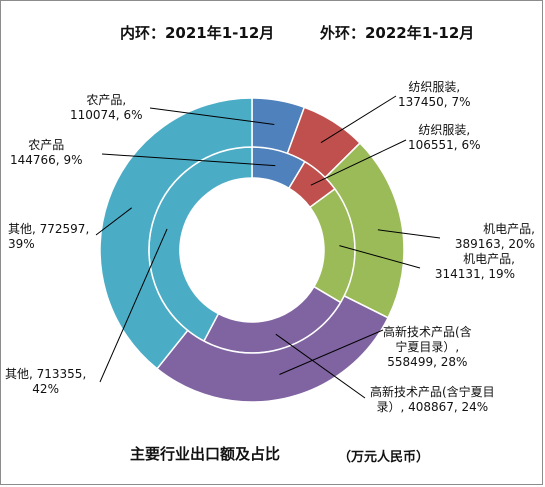 The height and width of the screenshot is (487, 545). Describe the element at coordinates (46, 381) in the screenshot. I see `inner-label-other: 其他, 713355, 42%` at that location.